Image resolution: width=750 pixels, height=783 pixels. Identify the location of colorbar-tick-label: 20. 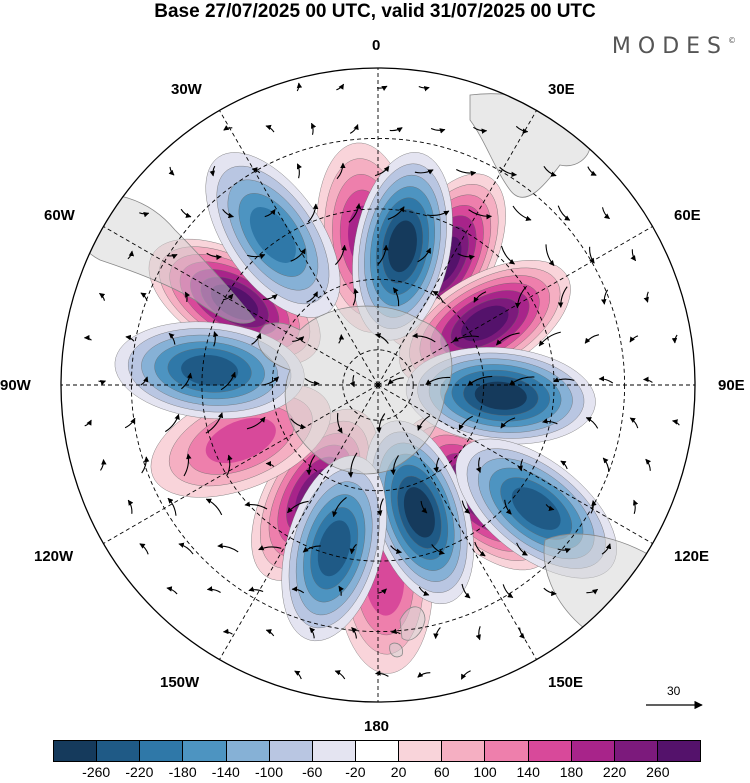
(398, 772).